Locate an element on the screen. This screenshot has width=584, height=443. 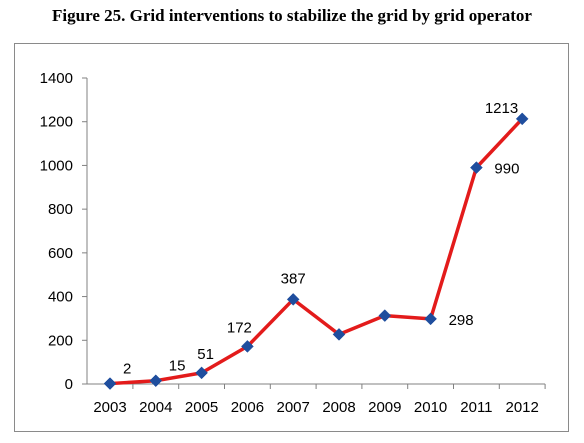
x-tick-label: 2007 is located at coordinates (293, 407).